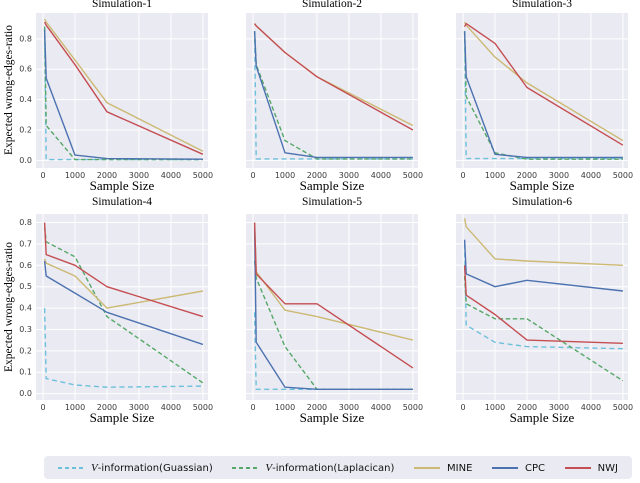  I want to click on legend-item-nwj: NWJ, so click(591, 468).